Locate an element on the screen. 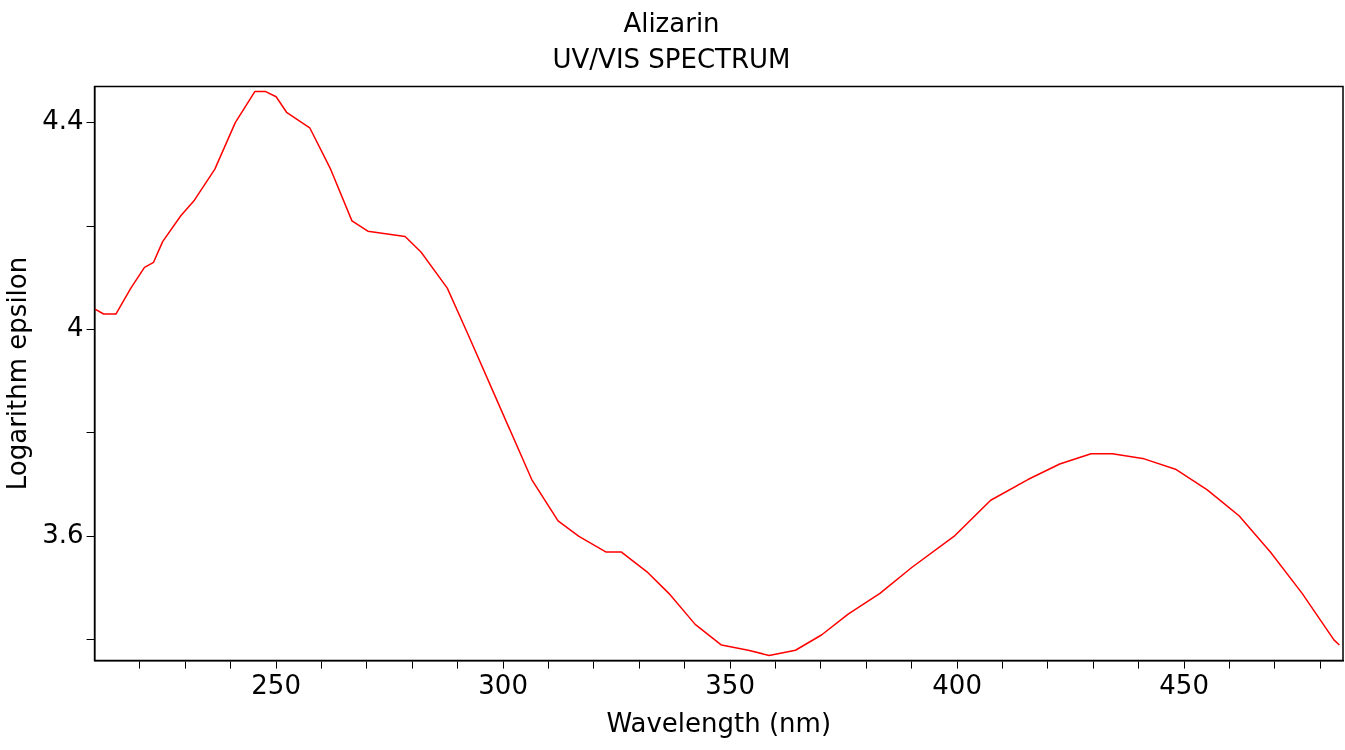 The image size is (1345, 750). chart-title: Alizarin is located at coordinates (671, 23).